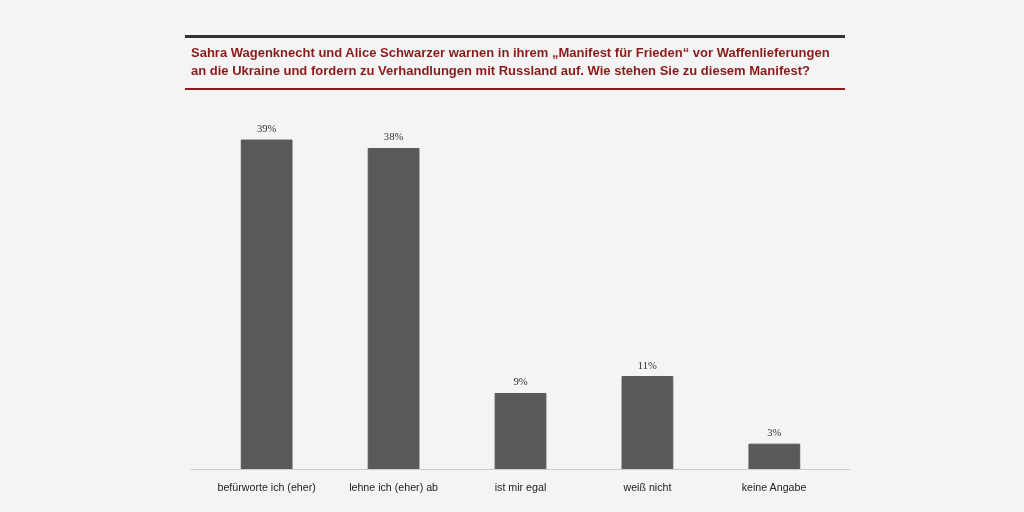 The width and height of the screenshot is (1024, 512). Describe the element at coordinates (647, 365) in the screenshot. I see `data-label: 11%` at that location.